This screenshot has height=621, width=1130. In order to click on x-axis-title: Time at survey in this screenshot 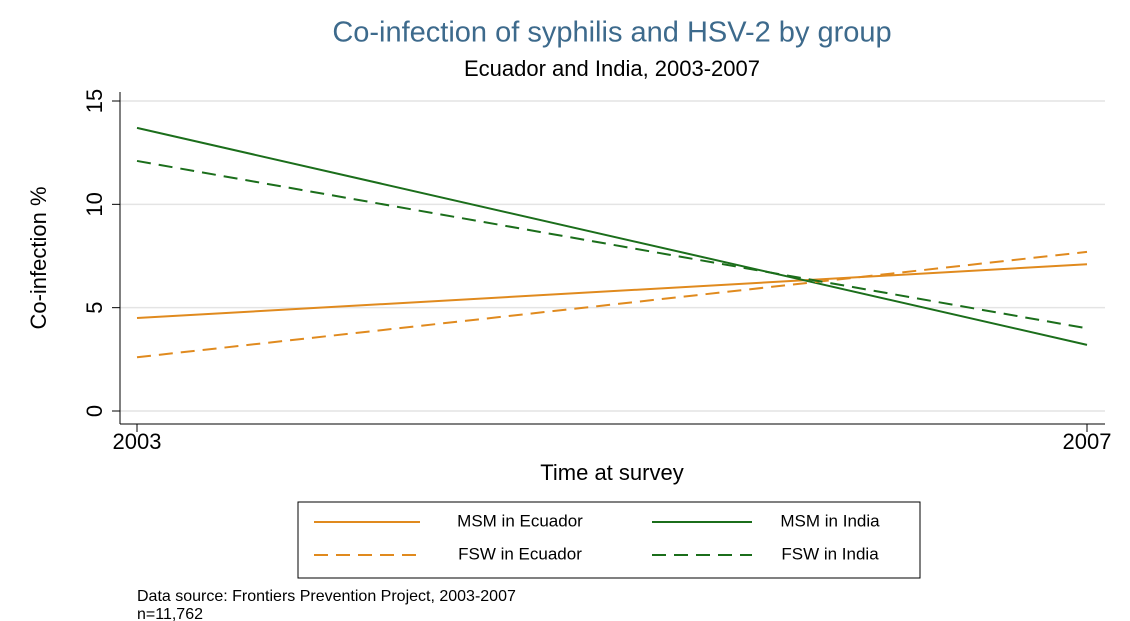, I will do `click(611, 472)`.